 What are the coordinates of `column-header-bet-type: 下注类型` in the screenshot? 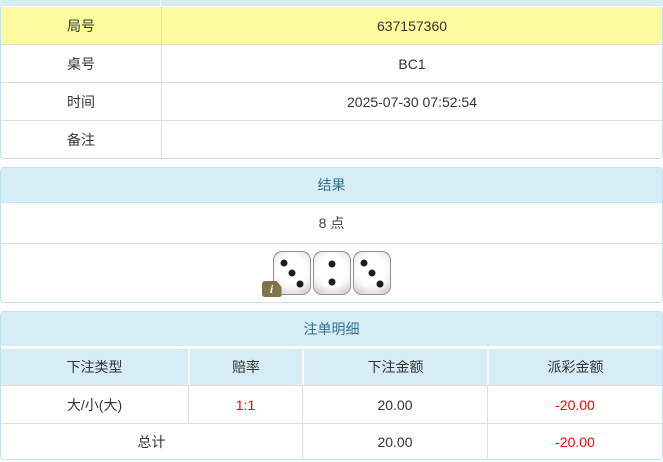 It's located at (94, 367).